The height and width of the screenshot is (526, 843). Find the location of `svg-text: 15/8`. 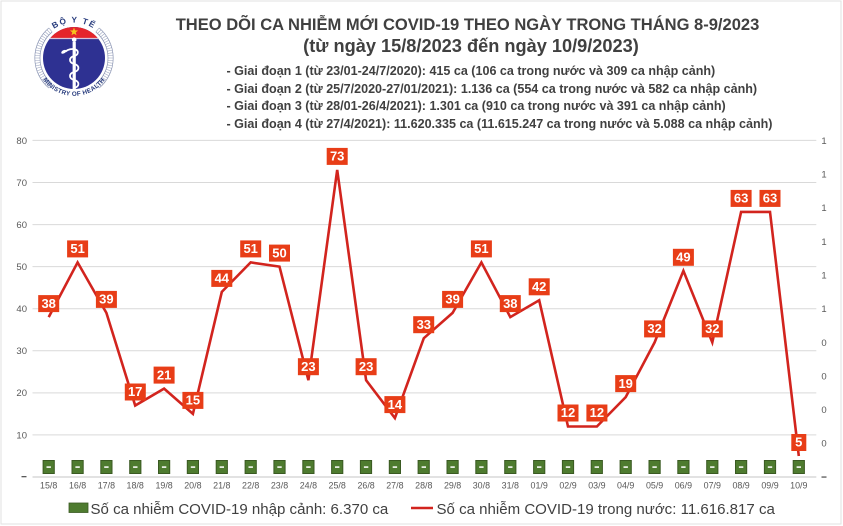

svg-text: 15/8 is located at coordinates (48, 485).